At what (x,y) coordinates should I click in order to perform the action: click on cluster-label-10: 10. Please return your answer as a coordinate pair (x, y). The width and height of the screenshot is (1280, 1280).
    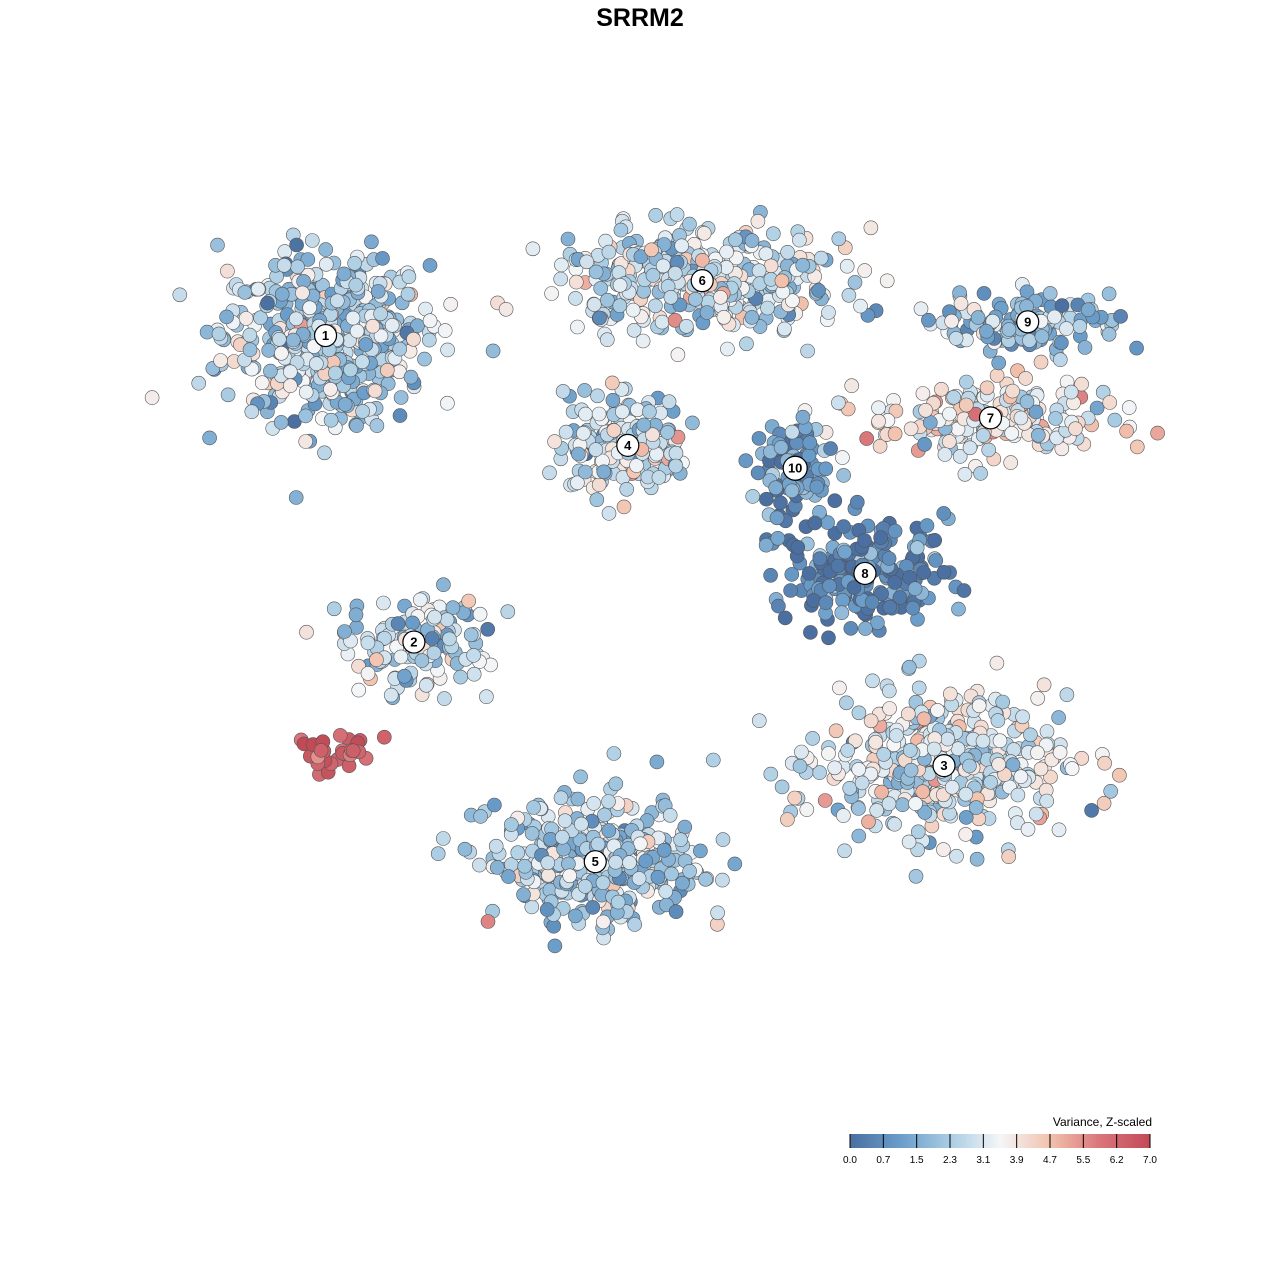
    Looking at the image, I should click on (795, 468).